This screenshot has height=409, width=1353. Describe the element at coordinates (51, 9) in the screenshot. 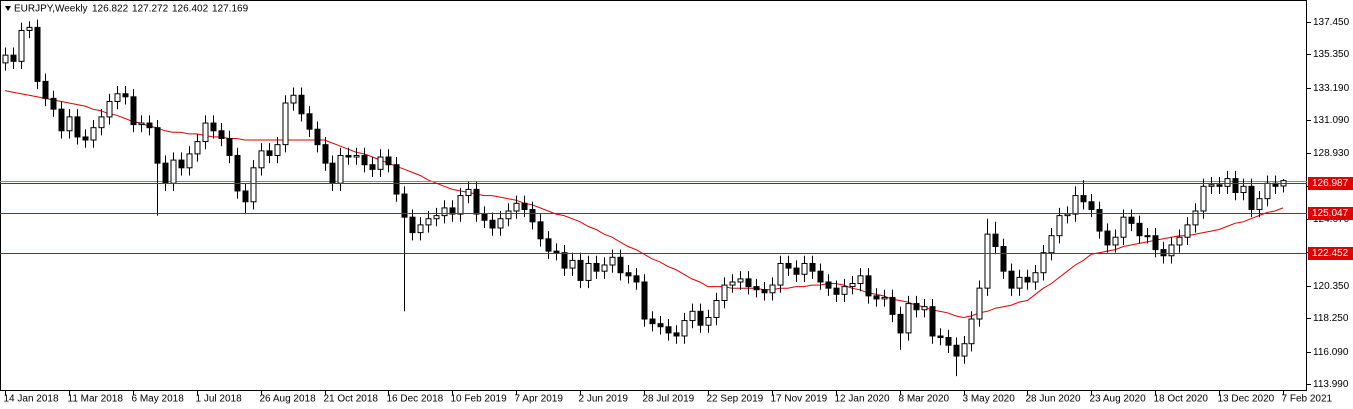

I see `chart-title: EURJPY,Weekly` at that location.